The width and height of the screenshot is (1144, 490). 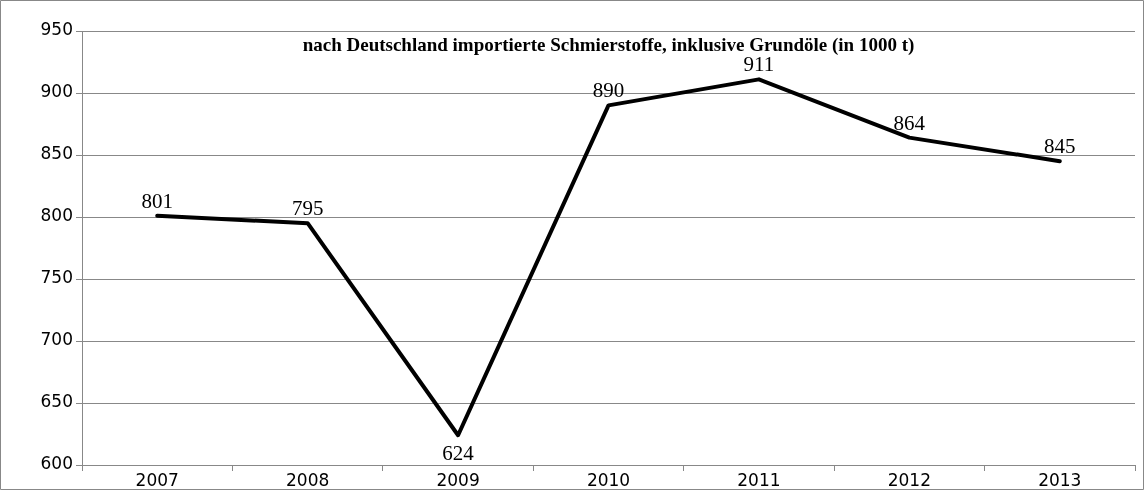 I want to click on y-tick-label: 700, so click(x=56, y=339).